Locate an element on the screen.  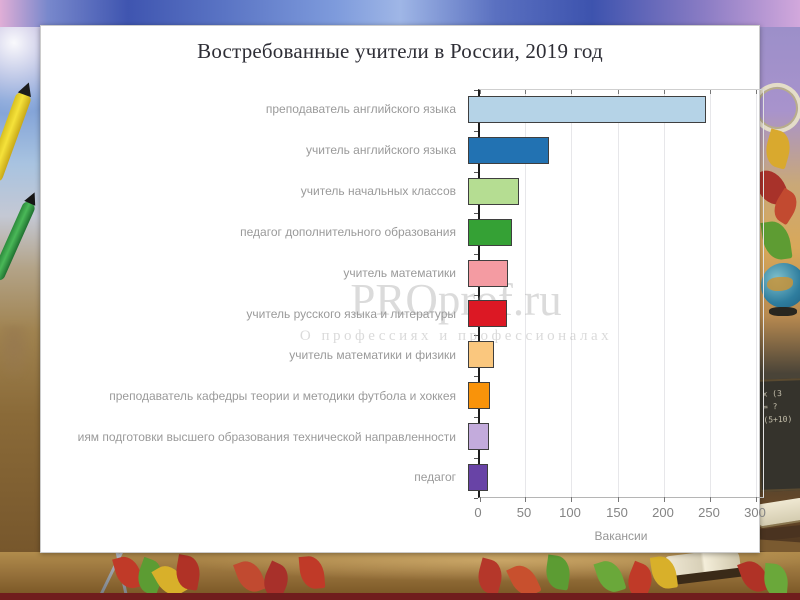
chart-row: преподаватель английского языка is located at coordinates (402, 109).